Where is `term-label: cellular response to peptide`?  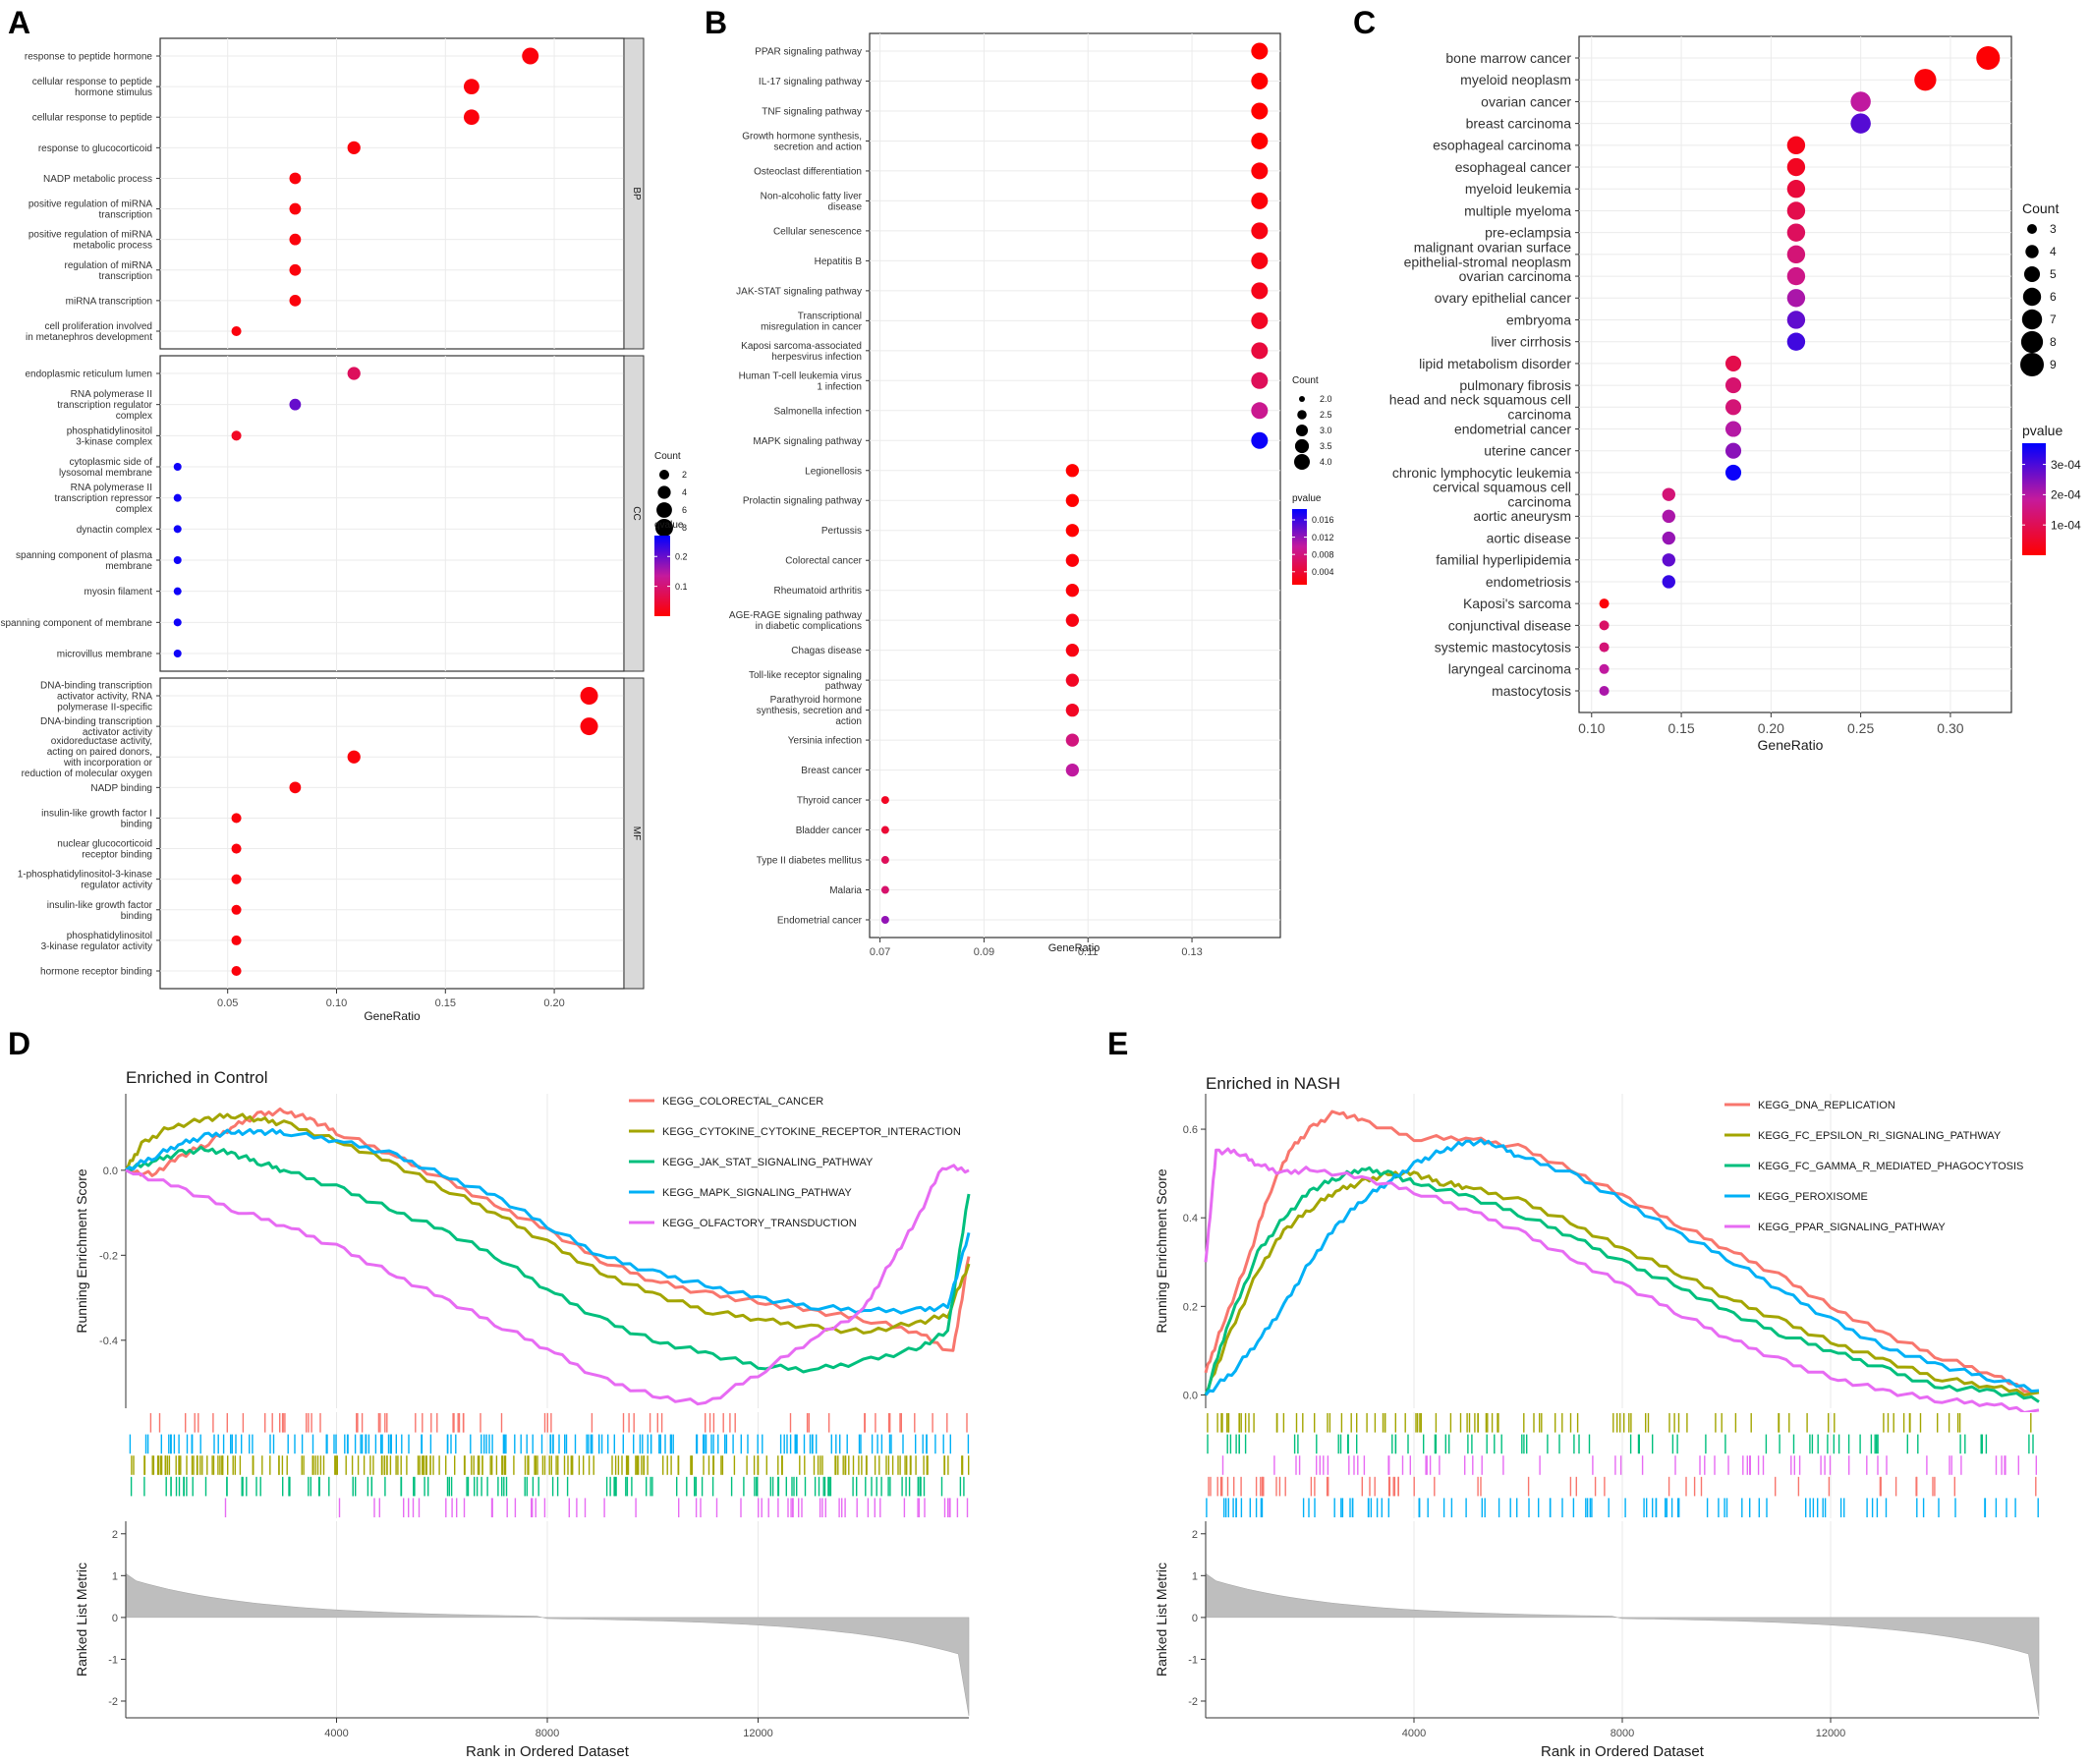
term-label: cellular response to peptide is located at coordinates (92, 118).